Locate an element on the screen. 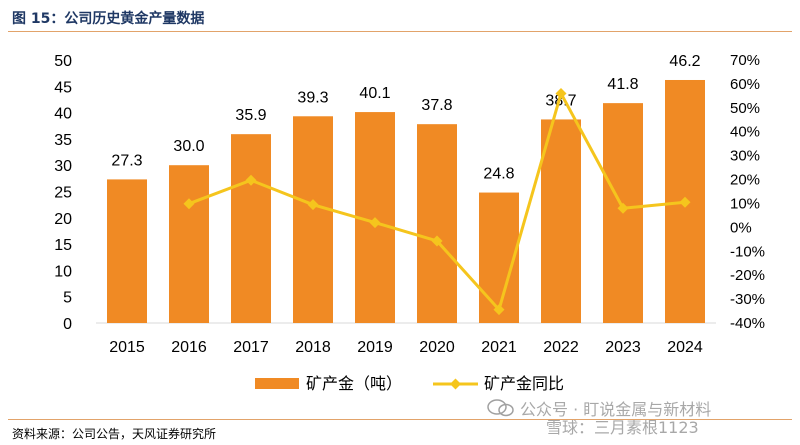 Image resolution: width=800 pixels, height=445 pixels. bar-2022 is located at coordinates (561, 221).